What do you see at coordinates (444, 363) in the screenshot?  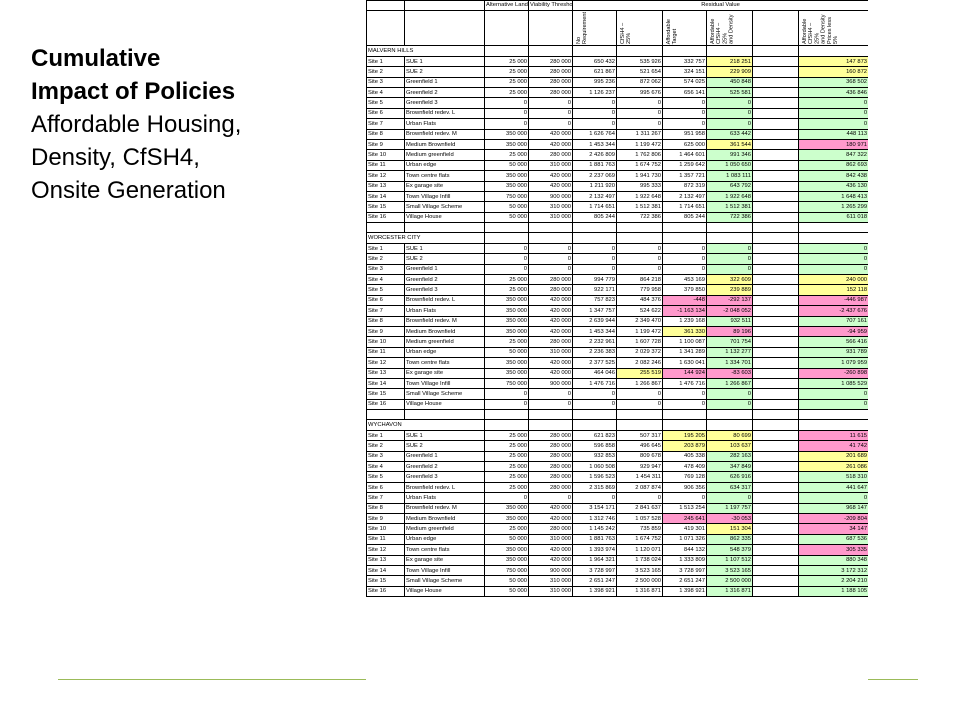 I see `site-type-cell: Town centre flats` at bounding box center [444, 363].